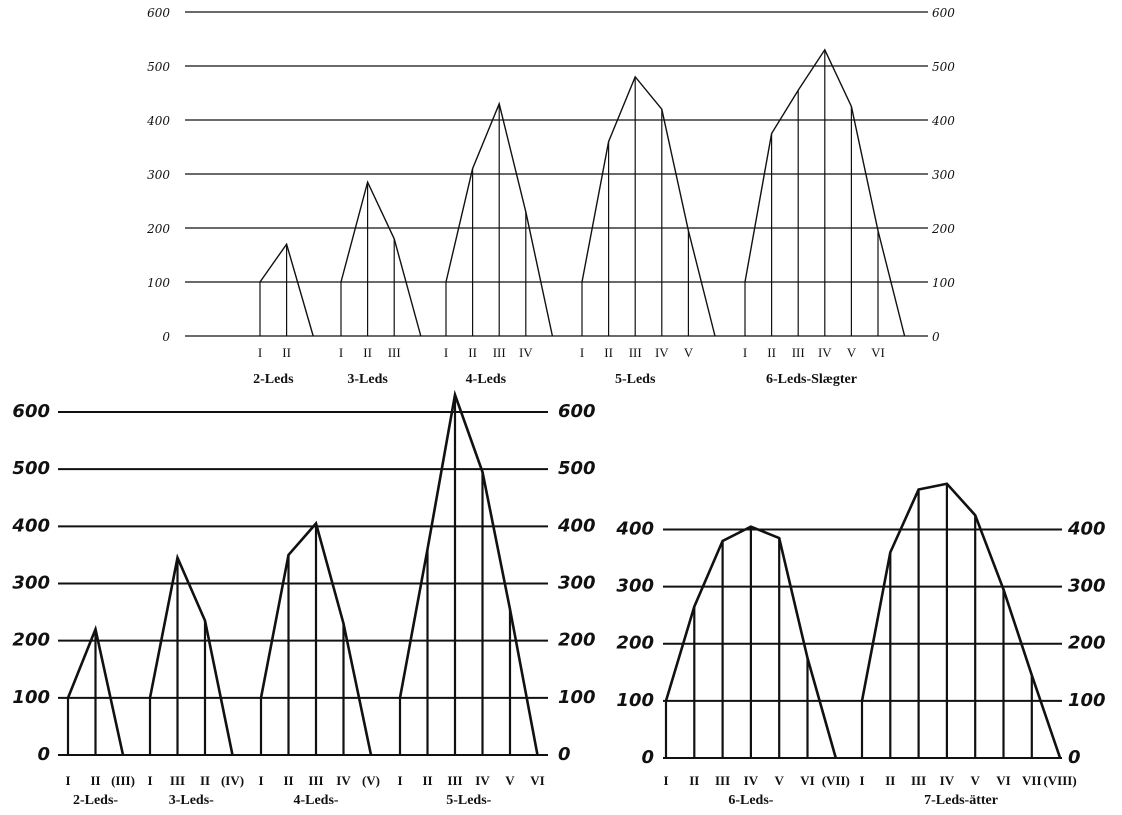  Describe the element at coordinates (537, 780) in the screenshot. I see `x-tick-label: VI` at that location.